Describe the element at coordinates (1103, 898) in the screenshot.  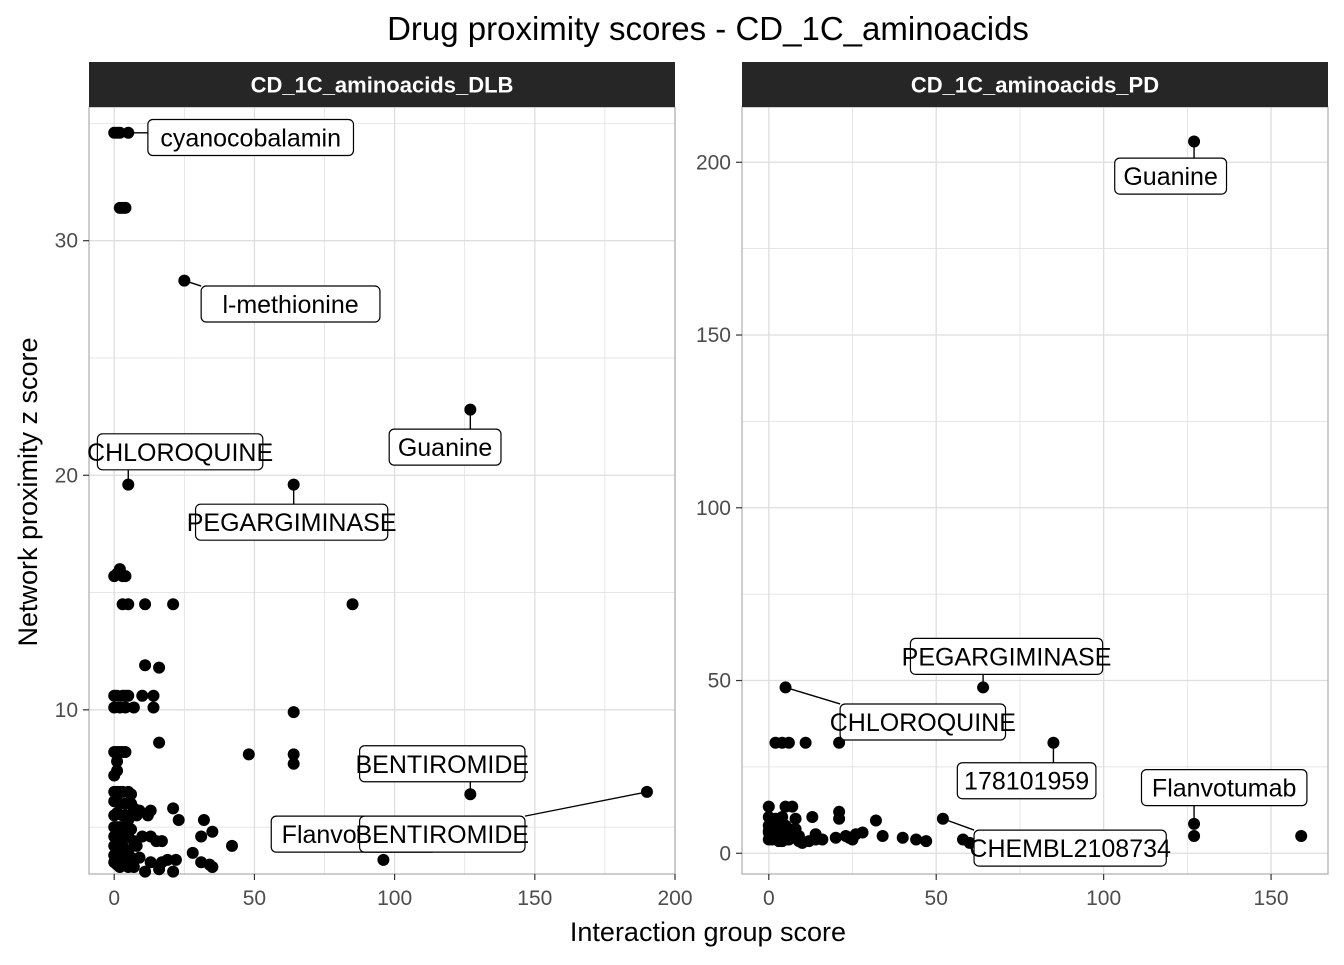
I see `x-tick-label: 100` at that location.